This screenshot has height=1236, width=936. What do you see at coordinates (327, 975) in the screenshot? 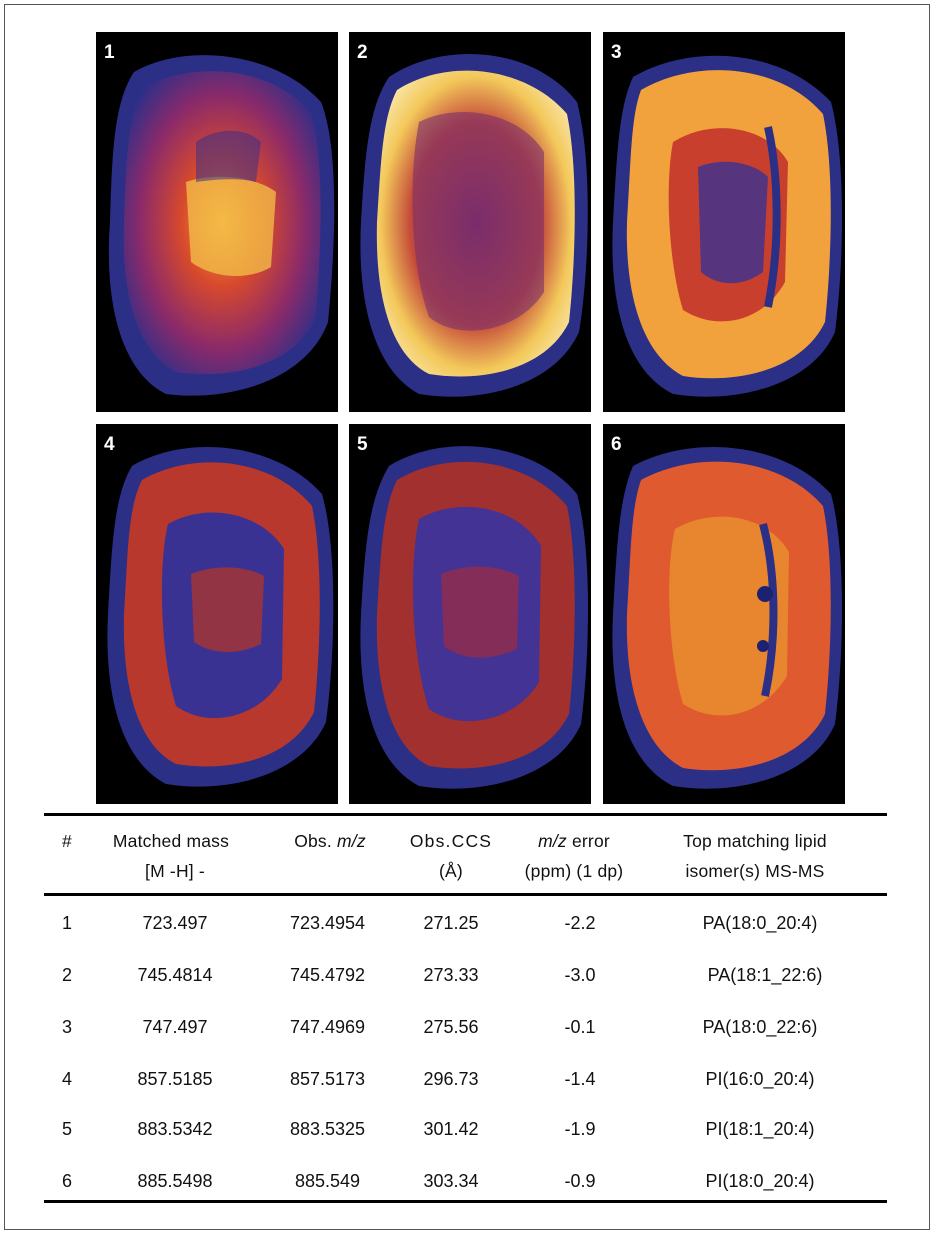
I see `cell-obs-mz: 745.4792` at bounding box center [327, 975].